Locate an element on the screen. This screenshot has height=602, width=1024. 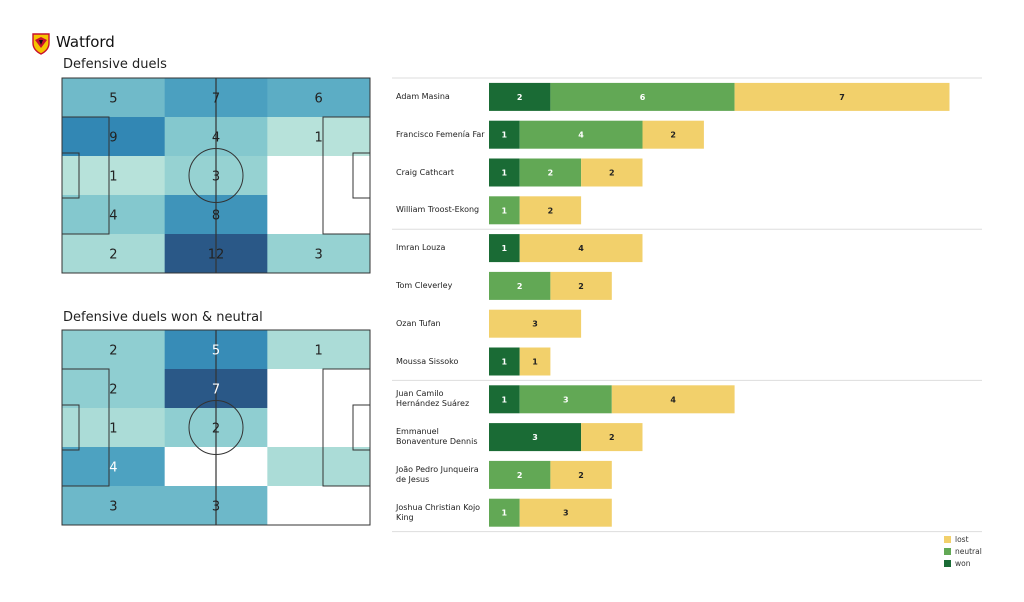
legend-swatch-won is located at coordinates (947, 563).